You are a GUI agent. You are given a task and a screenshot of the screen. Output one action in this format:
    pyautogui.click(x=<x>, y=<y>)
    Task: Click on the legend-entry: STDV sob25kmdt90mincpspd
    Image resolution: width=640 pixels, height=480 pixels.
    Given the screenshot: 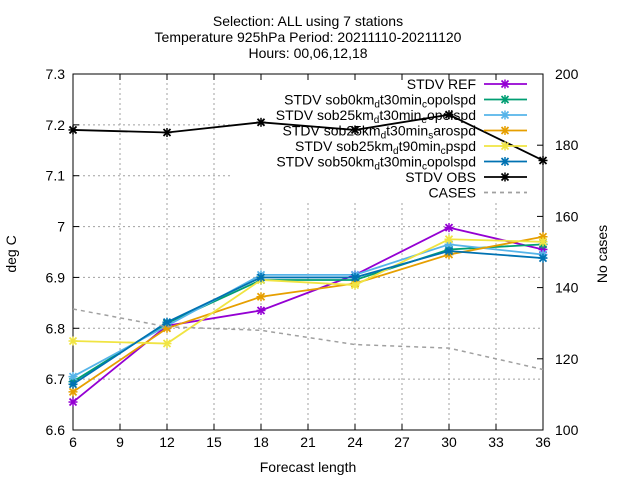 What is the action you would take?
    pyautogui.click(x=411, y=147)
    